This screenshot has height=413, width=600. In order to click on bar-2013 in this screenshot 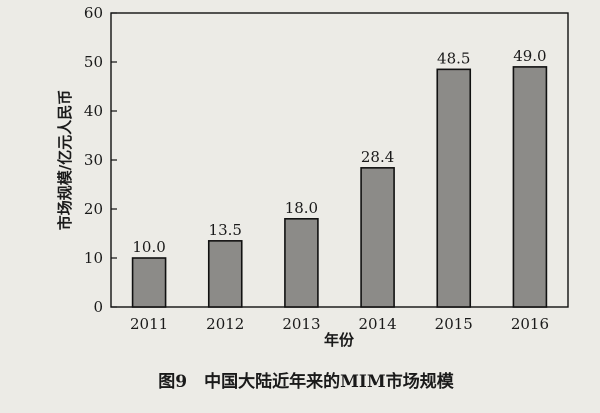, I will do `click(301, 263)`.